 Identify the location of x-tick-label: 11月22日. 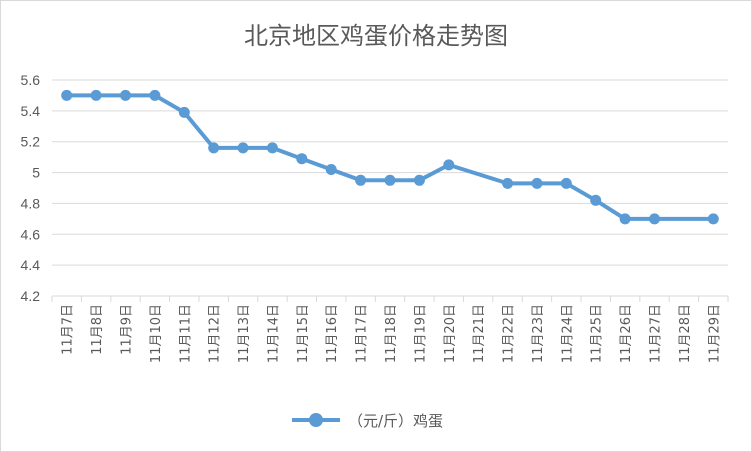
(509, 333).